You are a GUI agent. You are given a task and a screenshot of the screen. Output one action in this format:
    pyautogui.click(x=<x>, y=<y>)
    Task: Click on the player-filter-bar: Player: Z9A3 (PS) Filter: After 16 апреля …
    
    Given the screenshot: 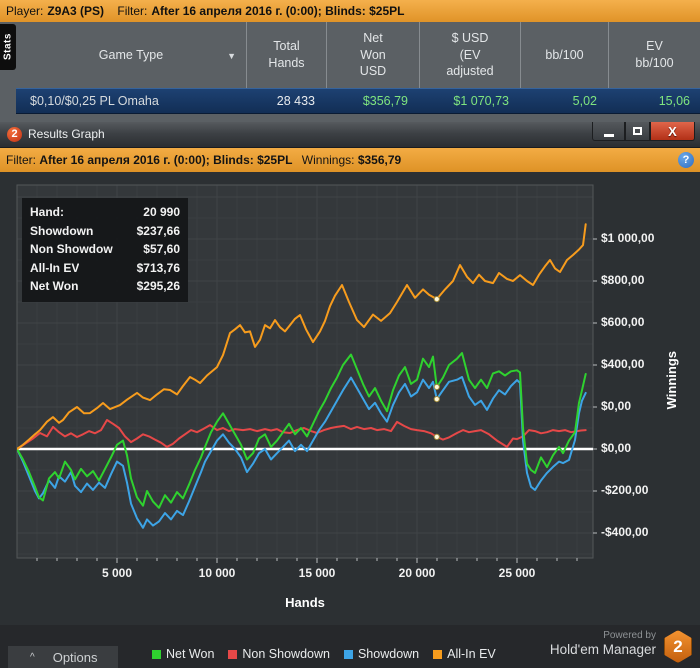 What is the action you would take?
    pyautogui.click(x=350, y=11)
    